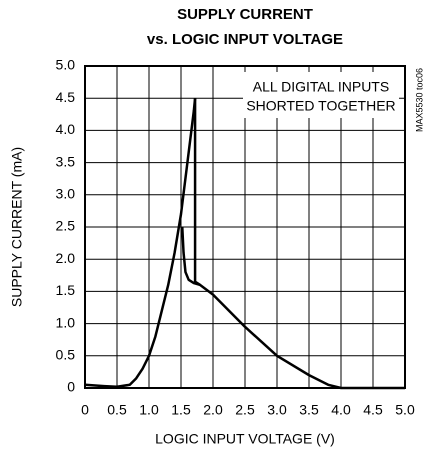  What do you see at coordinates (213, 410) in the screenshot?
I see `x-tick-label: 2.0` at bounding box center [213, 410].